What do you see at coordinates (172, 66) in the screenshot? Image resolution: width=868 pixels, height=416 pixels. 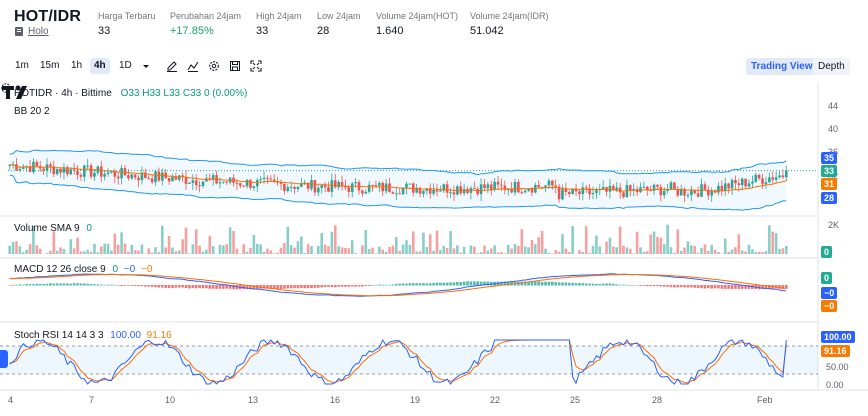 I see `draw-icon` at bounding box center [172, 66].